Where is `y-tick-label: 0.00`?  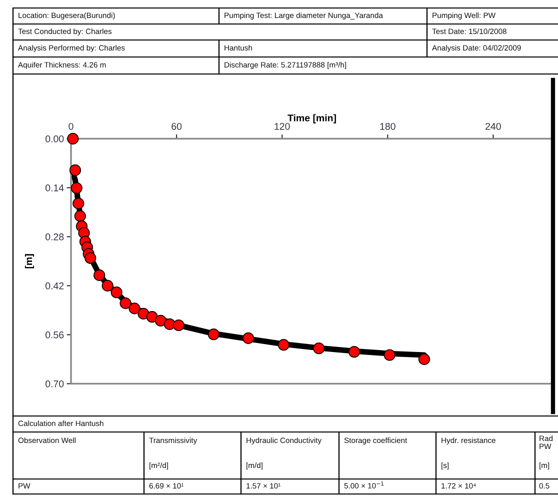
y-tick-label: 0.00 is located at coordinates (55, 138).